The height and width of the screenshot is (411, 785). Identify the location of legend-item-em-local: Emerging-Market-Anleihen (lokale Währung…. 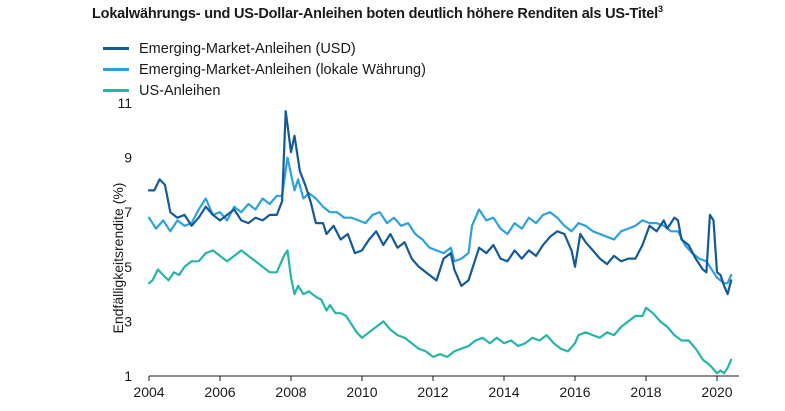
(264, 69).